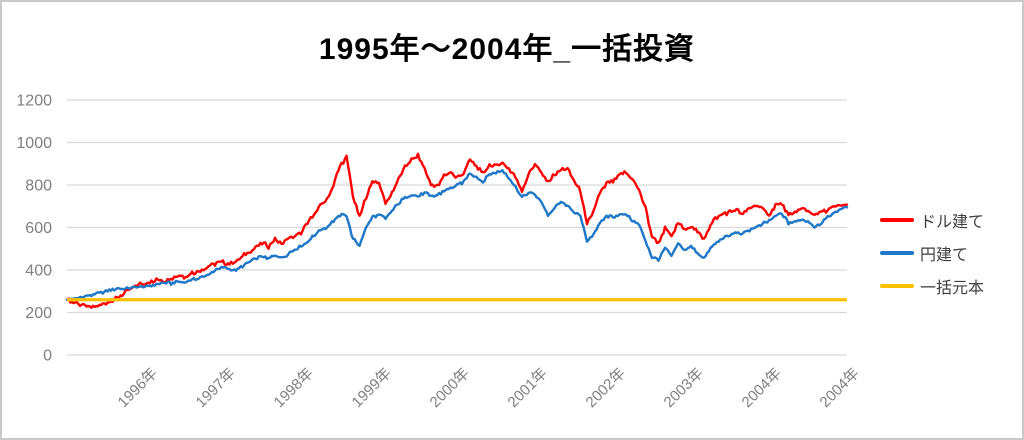 This screenshot has height=440, width=1024. Describe the element at coordinates (450, 388) in the screenshot. I see `x-tick-label-4: 2000年` at that location.